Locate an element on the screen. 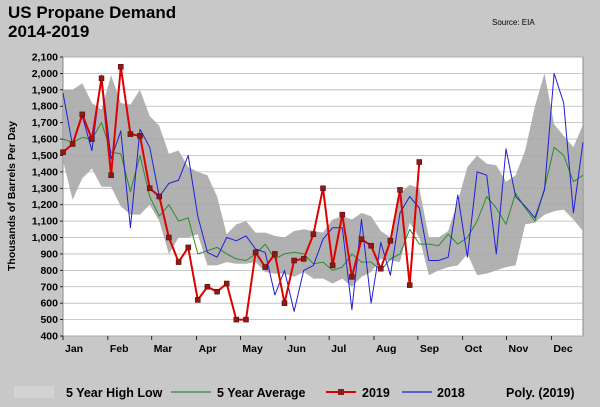 Image resolution: width=600 pixels, height=407 pixels. y-tick-label: 1,600 is located at coordinates (45, 140).